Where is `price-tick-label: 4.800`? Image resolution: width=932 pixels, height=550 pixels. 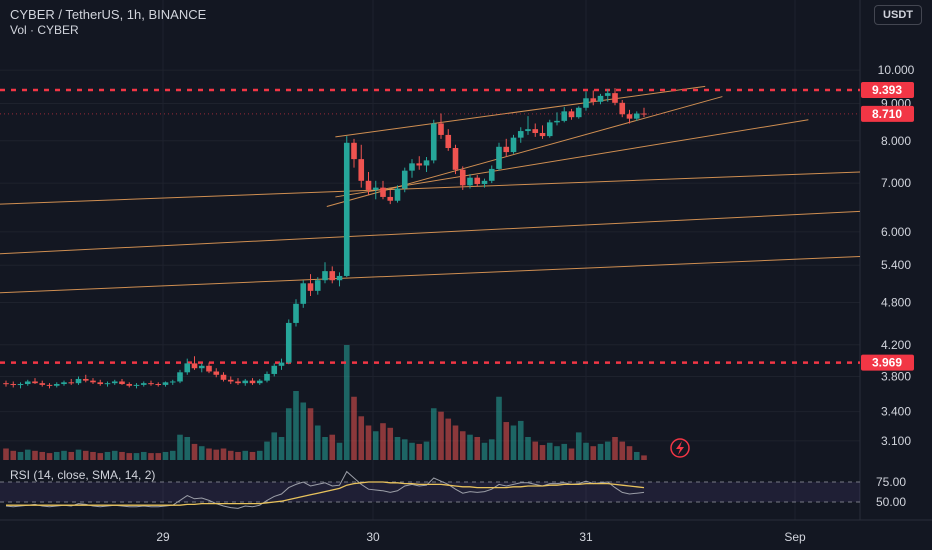 price-tick-label: 4.800 is located at coordinates (896, 302).